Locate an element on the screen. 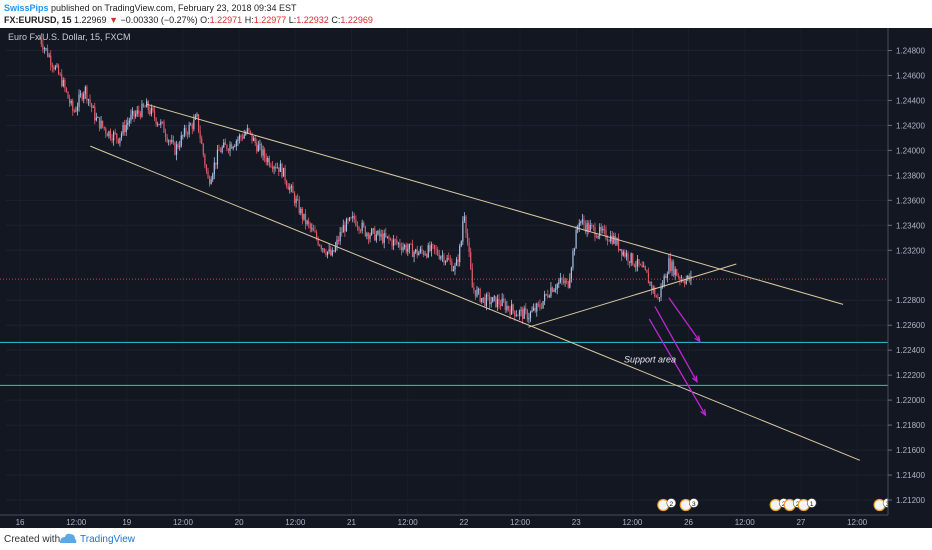 The height and width of the screenshot is (550, 932). event-count-label: 3 is located at coordinates (694, 504).